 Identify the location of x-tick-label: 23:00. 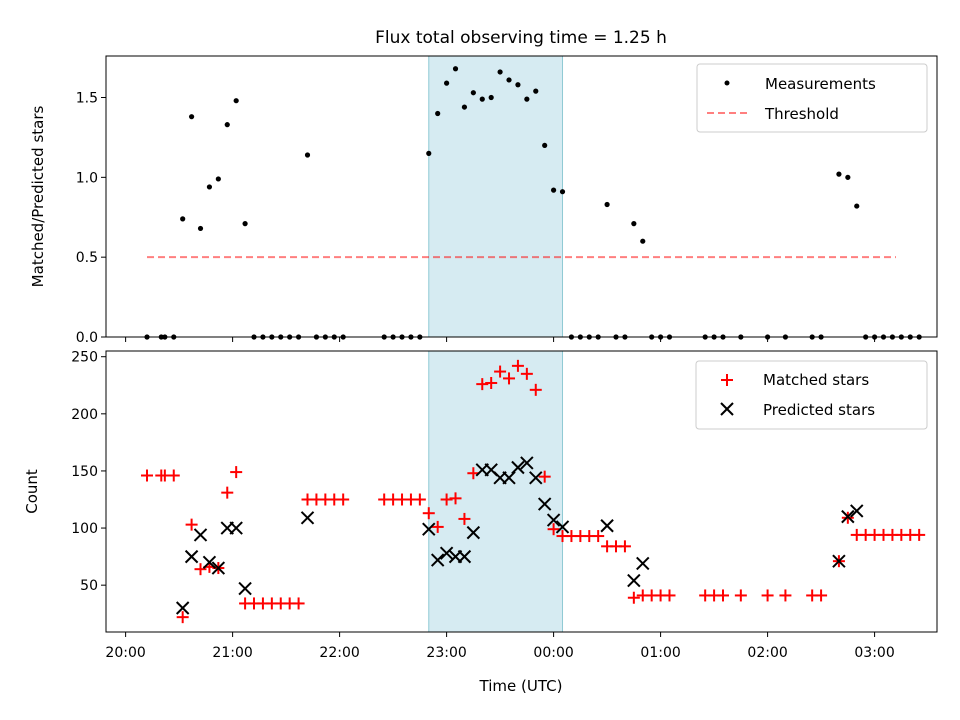
(446, 653).